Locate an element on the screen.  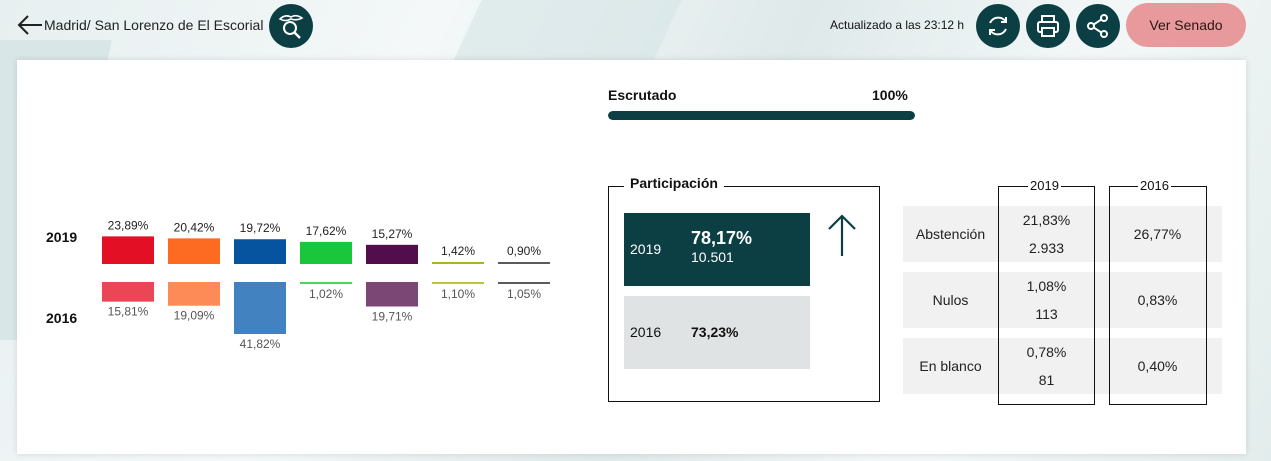
participacion-2019-count: 10.501 is located at coordinates (712, 257).